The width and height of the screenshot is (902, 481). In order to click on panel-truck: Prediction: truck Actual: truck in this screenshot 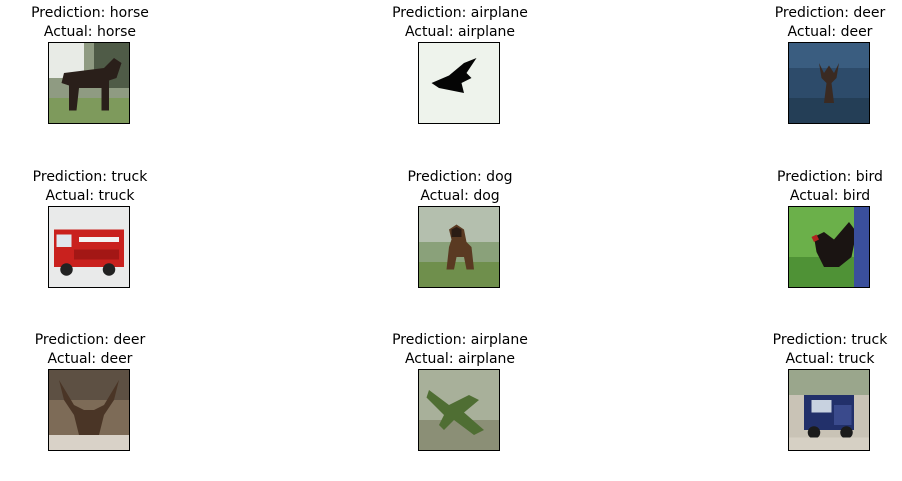, I will do `click(95, 243)`.